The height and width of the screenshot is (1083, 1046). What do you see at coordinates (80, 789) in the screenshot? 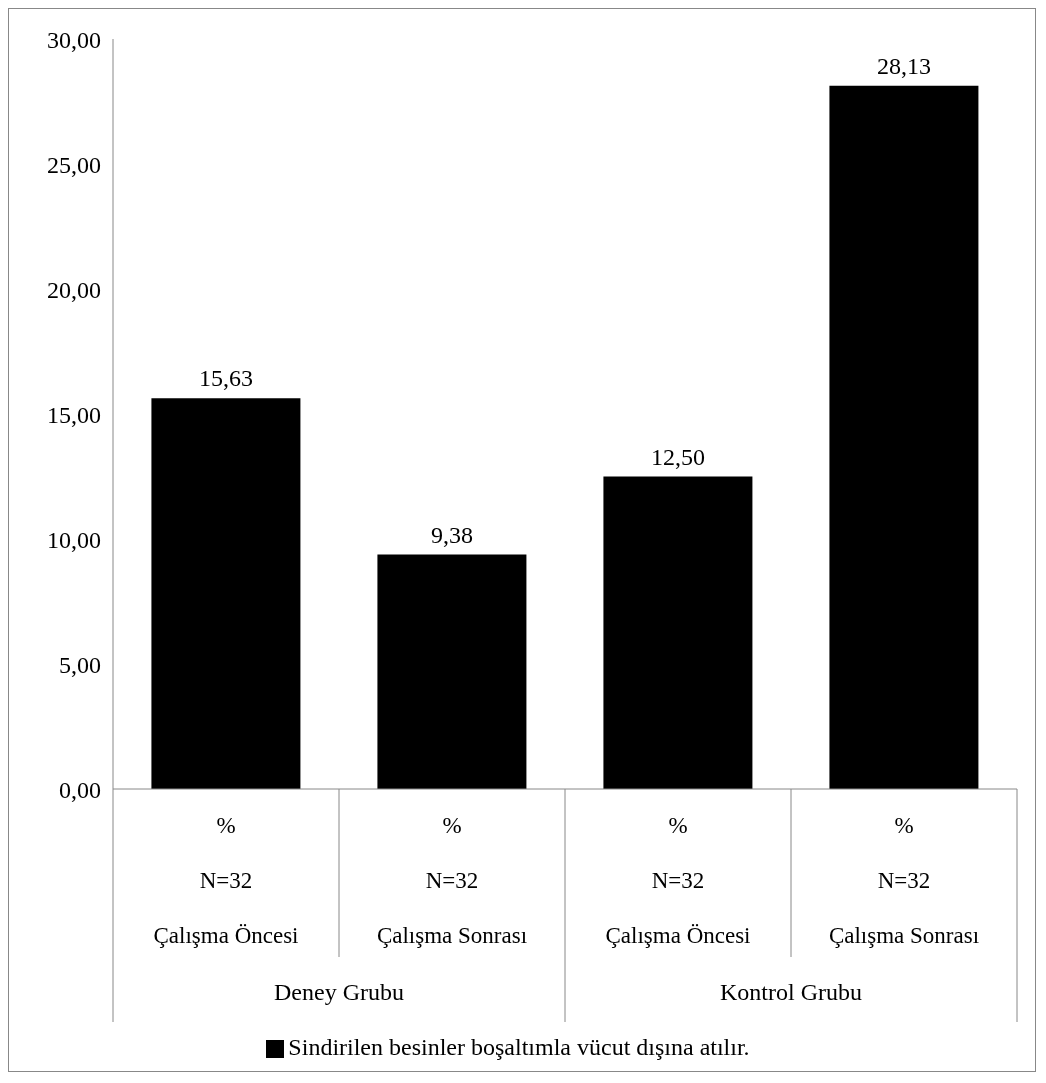
I see `y-tick-label: 0,00` at bounding box center [80, 789].